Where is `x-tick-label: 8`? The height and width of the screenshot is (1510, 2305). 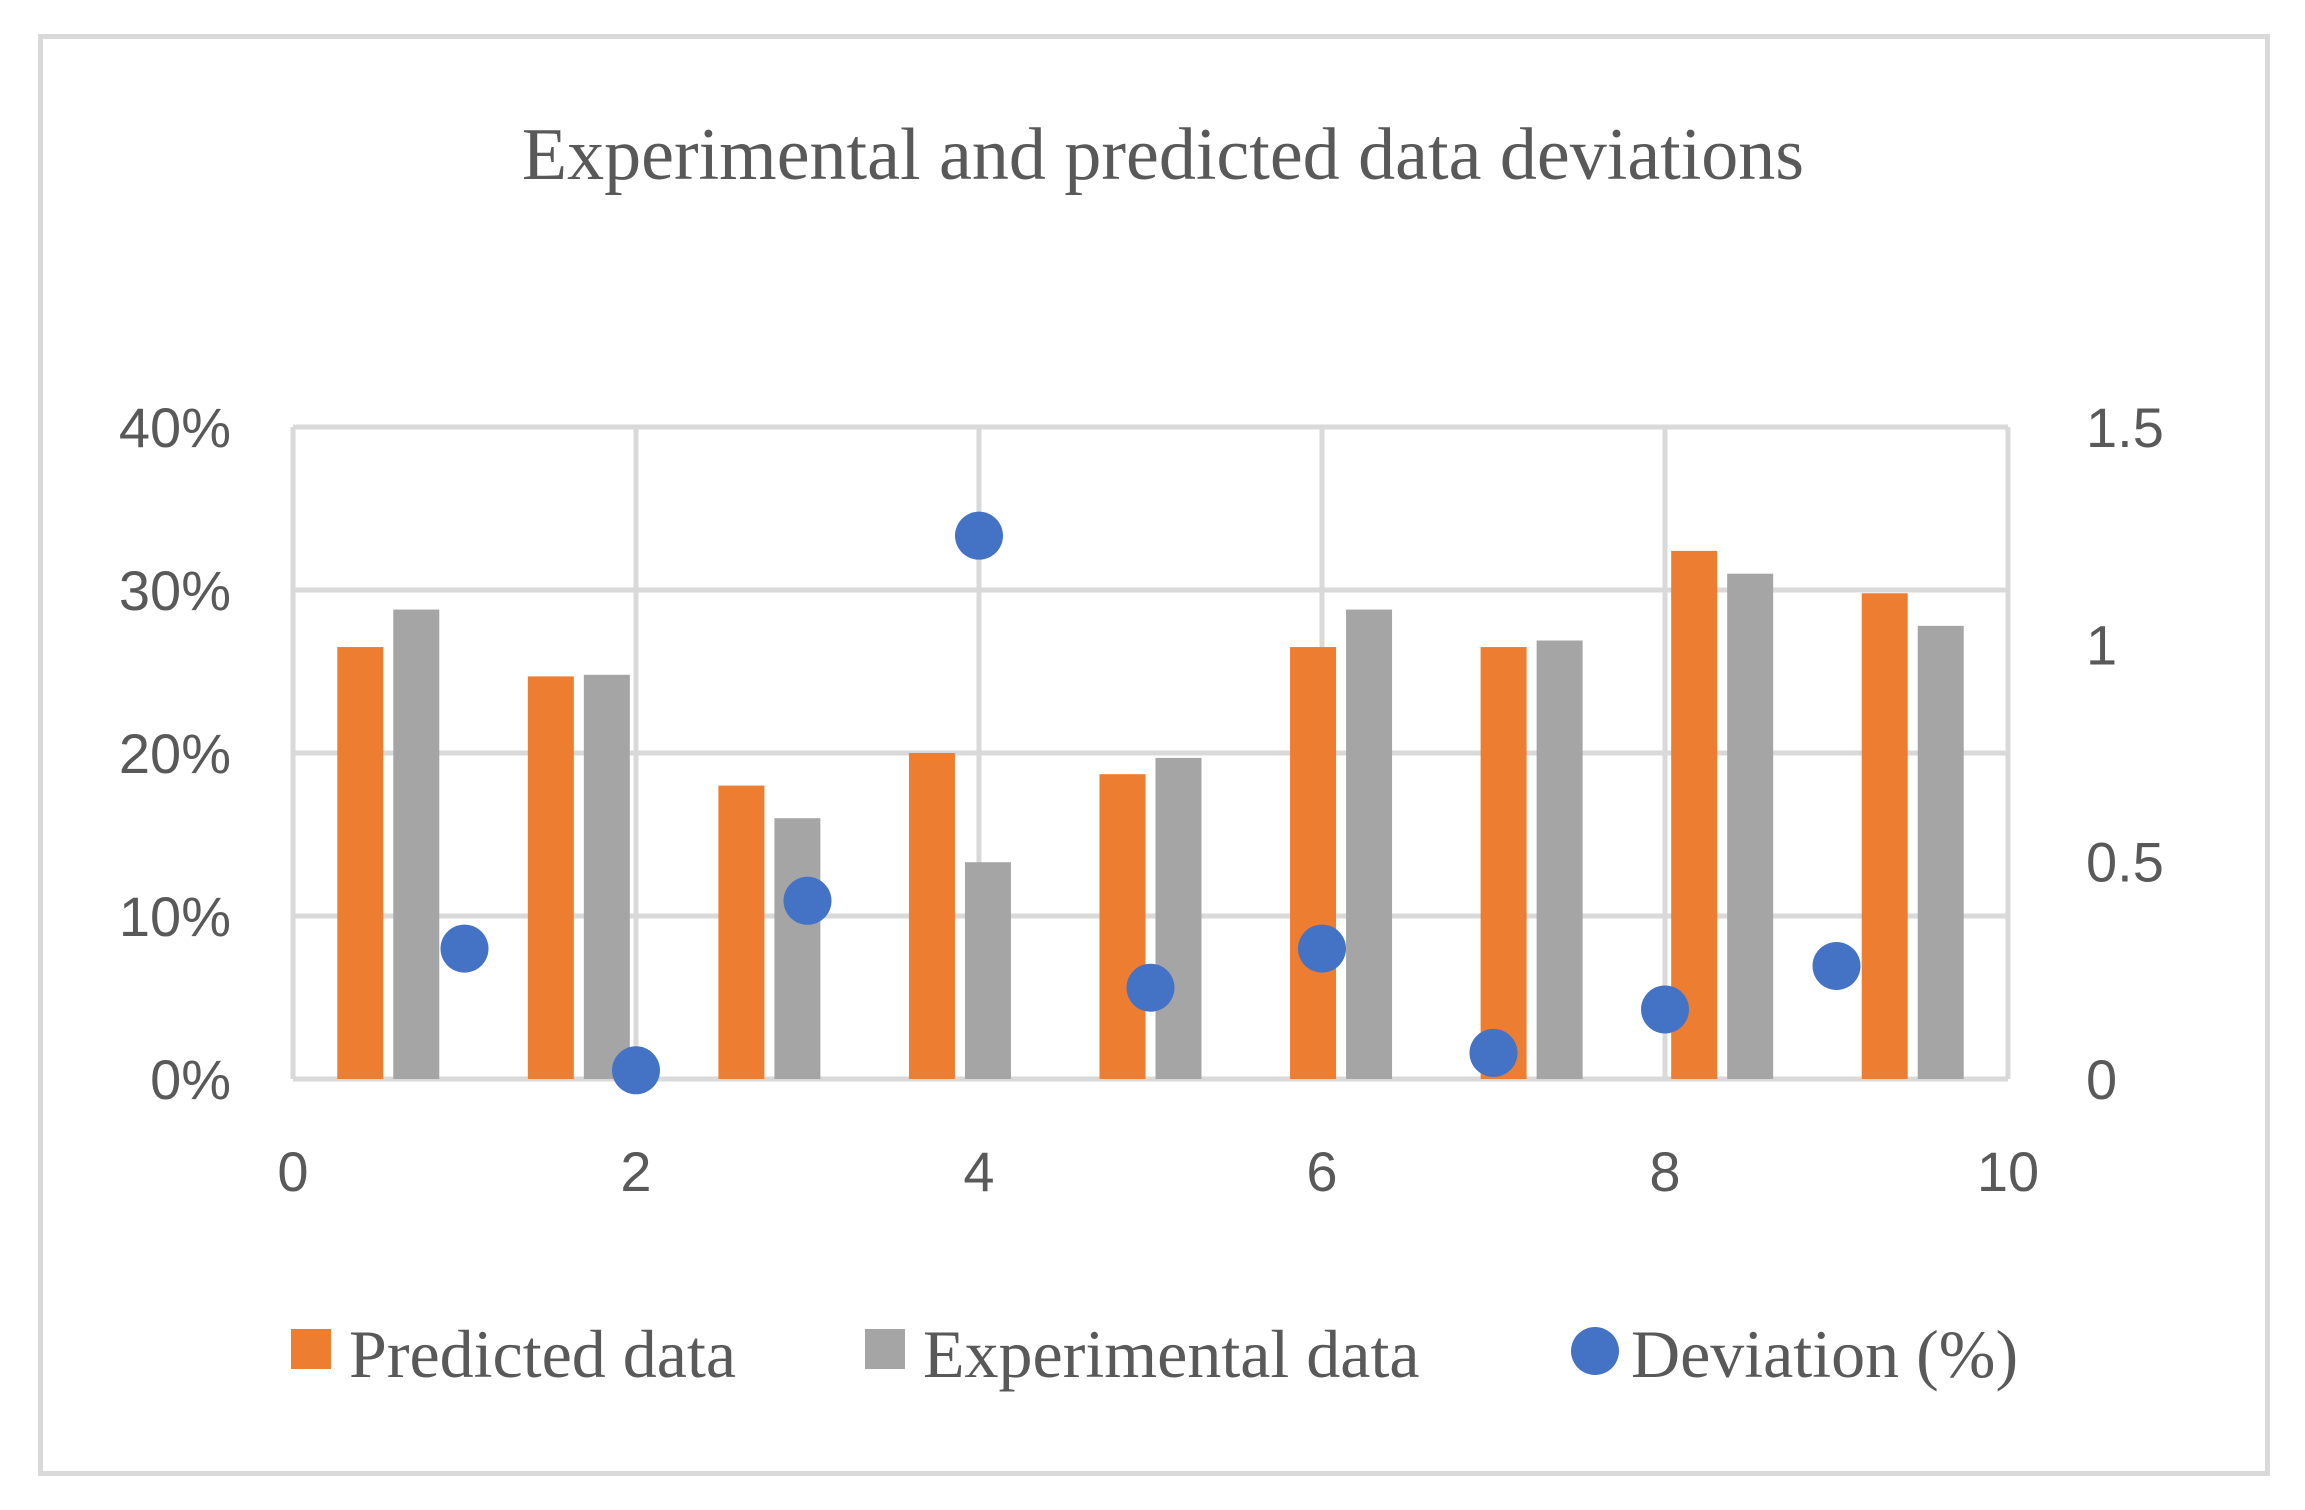
x-tick-label: 8 is located at coordinates (1664, 1171).